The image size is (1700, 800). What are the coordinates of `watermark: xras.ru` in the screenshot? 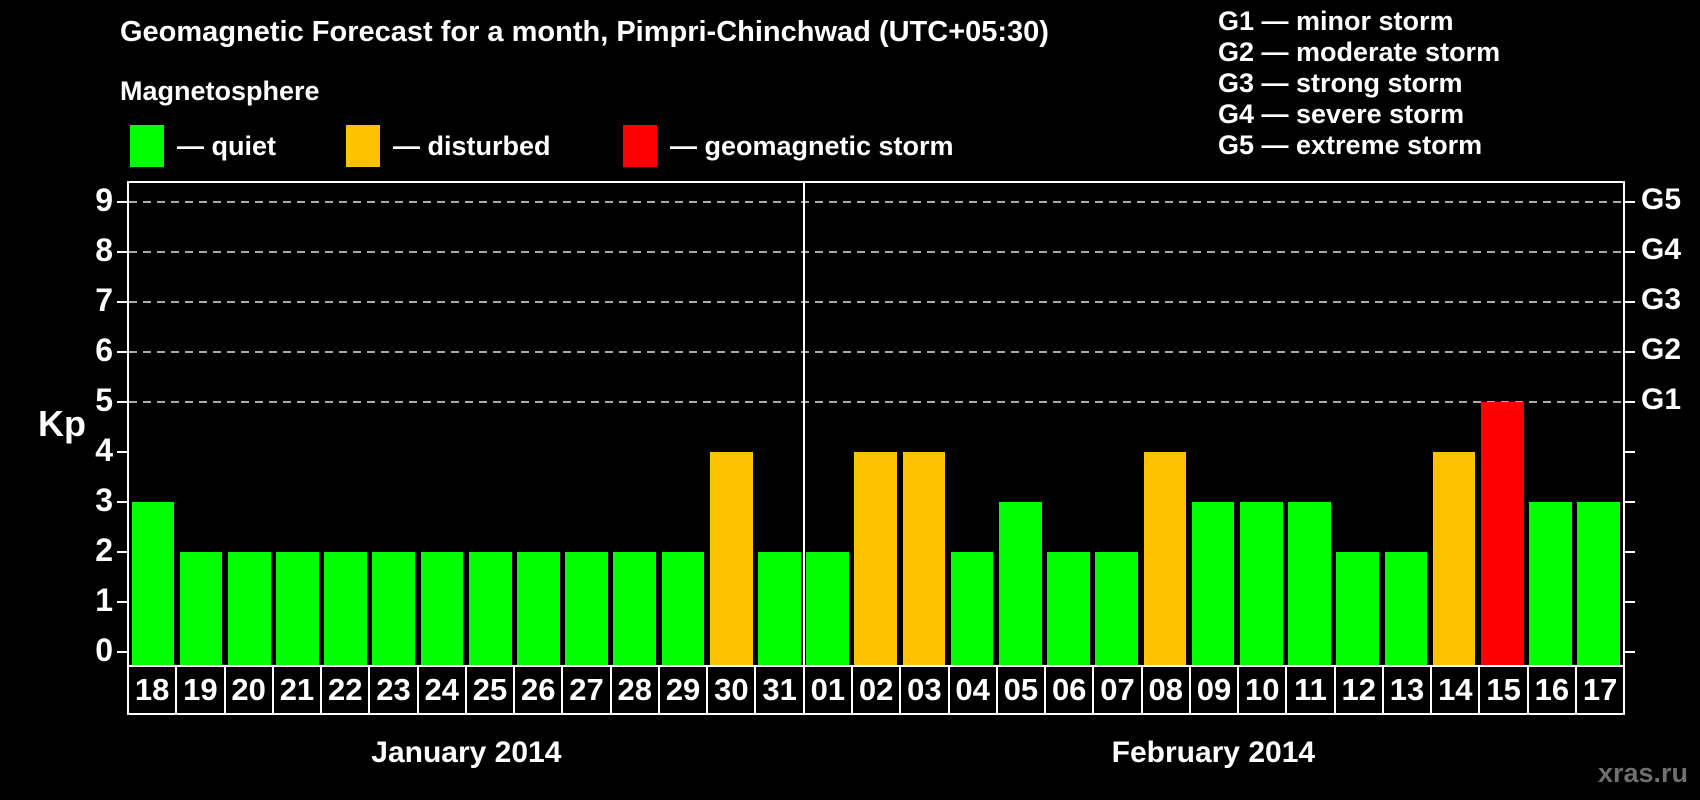 It's located at (1642, 773).